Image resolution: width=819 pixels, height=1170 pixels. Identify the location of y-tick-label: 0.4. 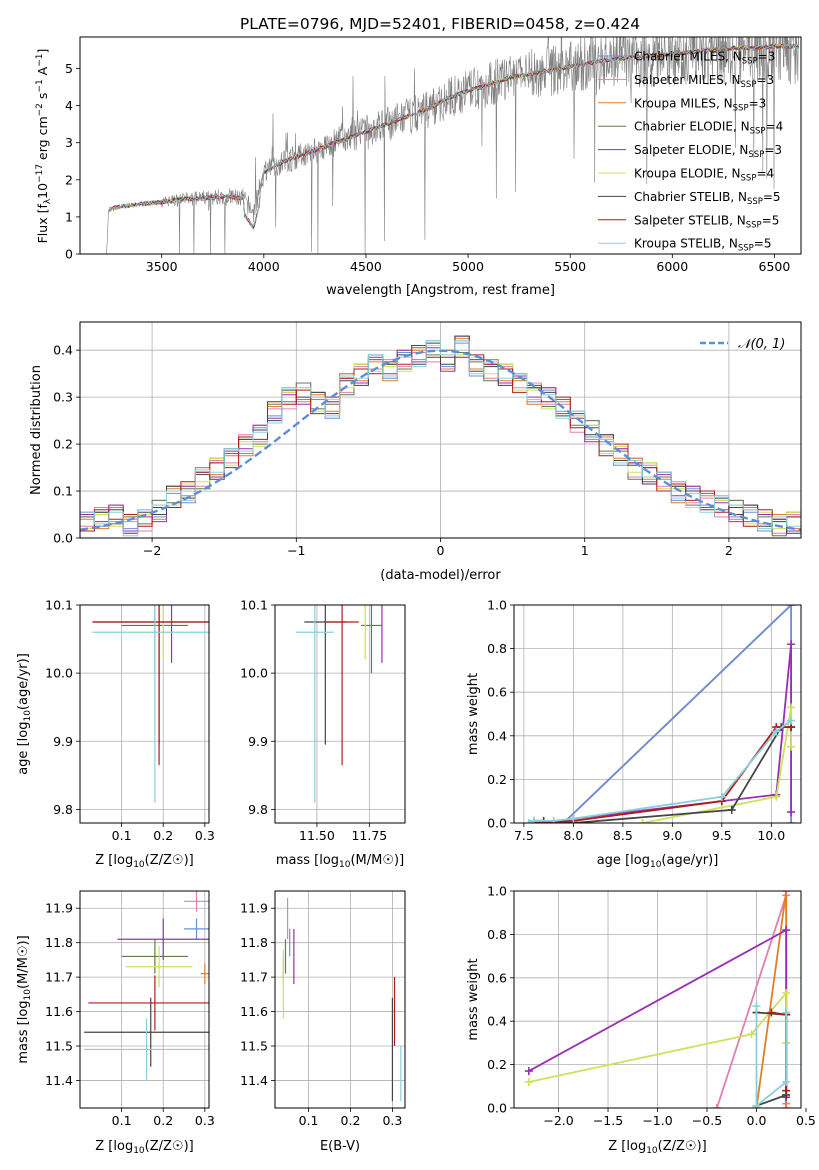
(497, 735).